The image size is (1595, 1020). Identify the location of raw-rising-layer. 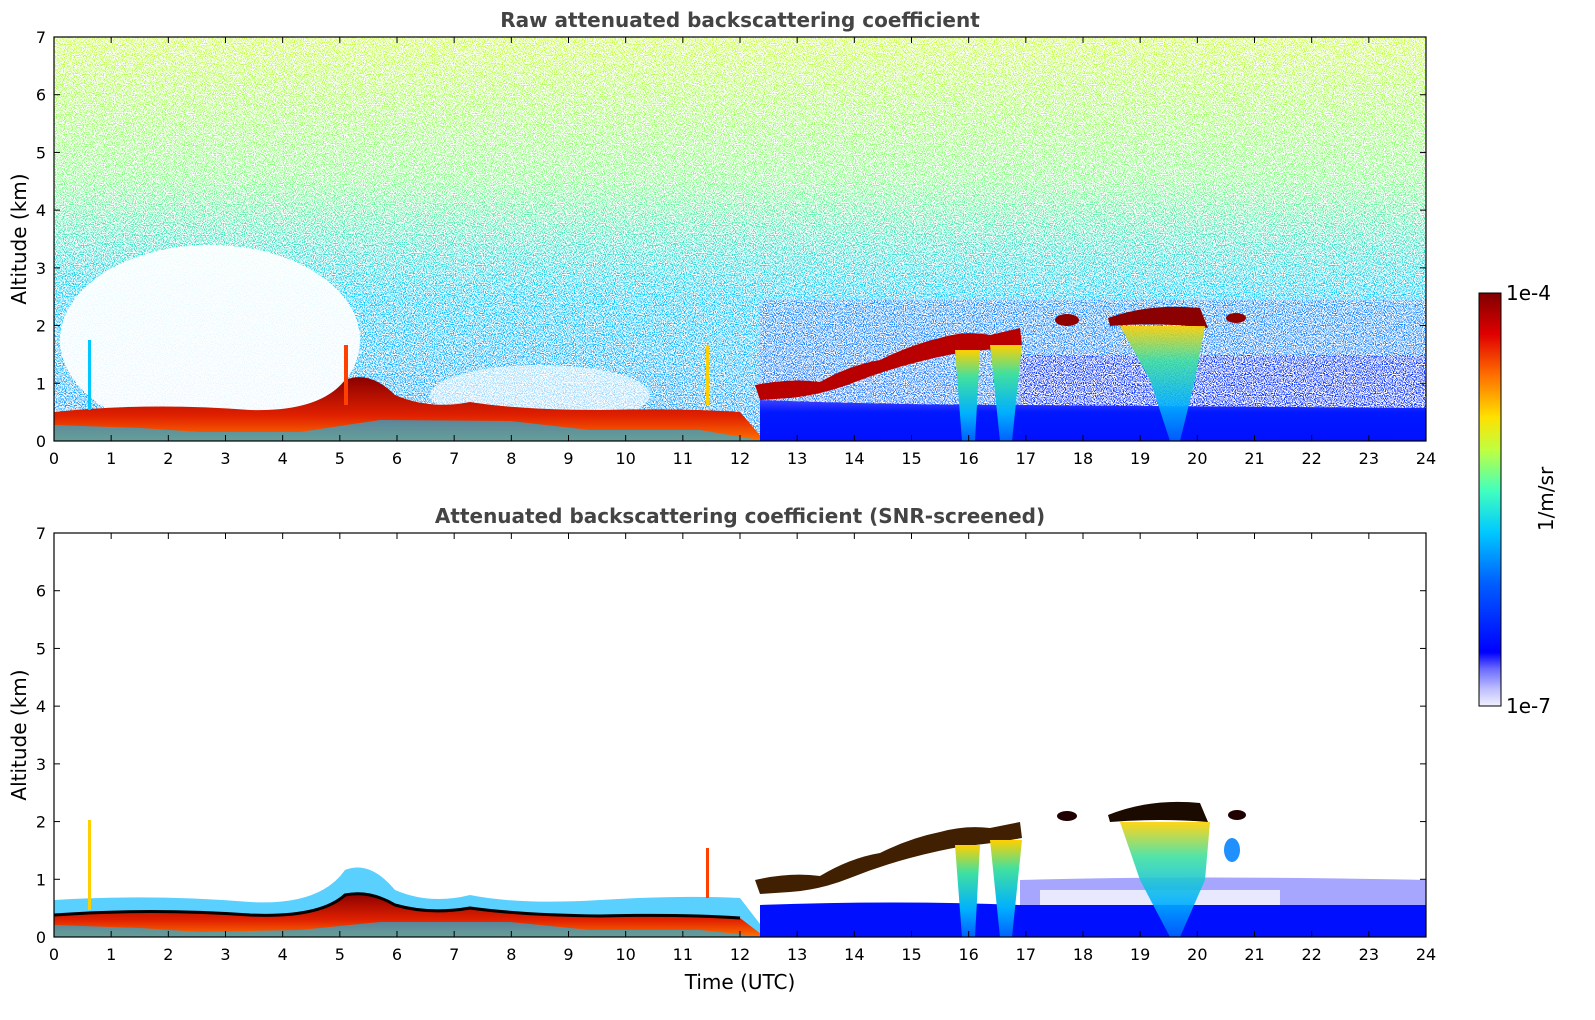
(888, 364).